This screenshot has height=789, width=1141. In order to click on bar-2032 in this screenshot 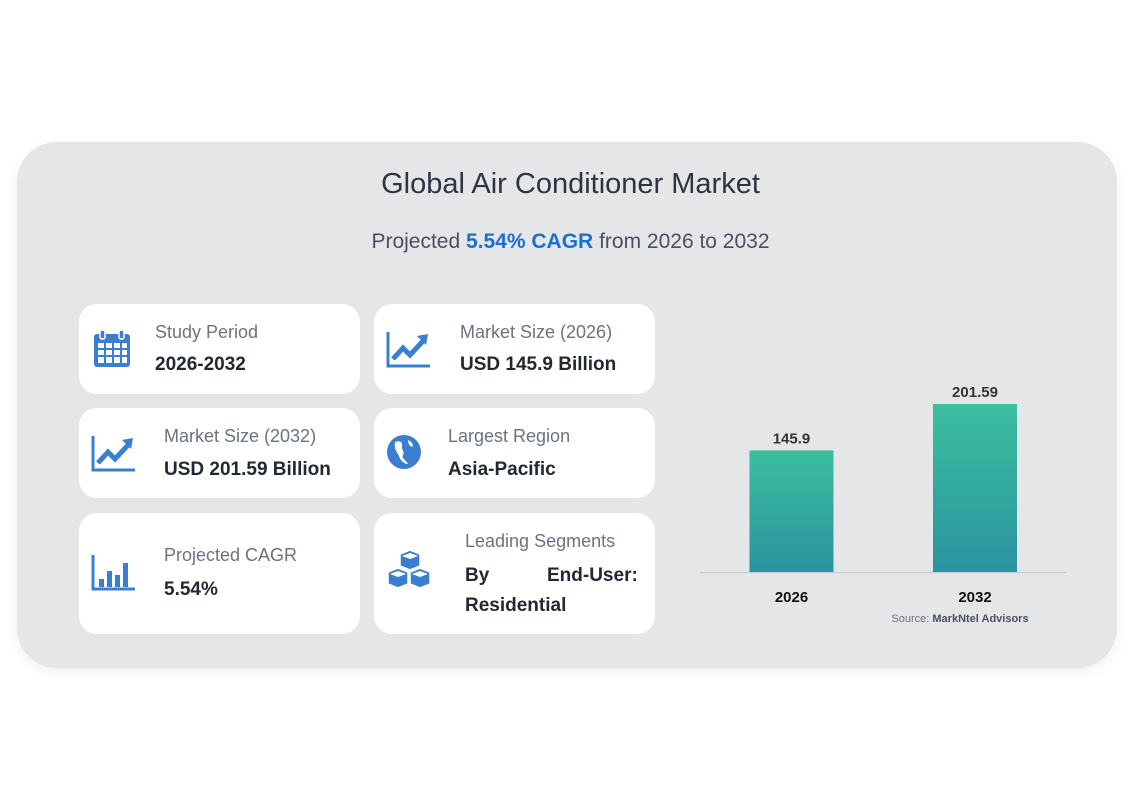, I will do `click(975, 488)`.